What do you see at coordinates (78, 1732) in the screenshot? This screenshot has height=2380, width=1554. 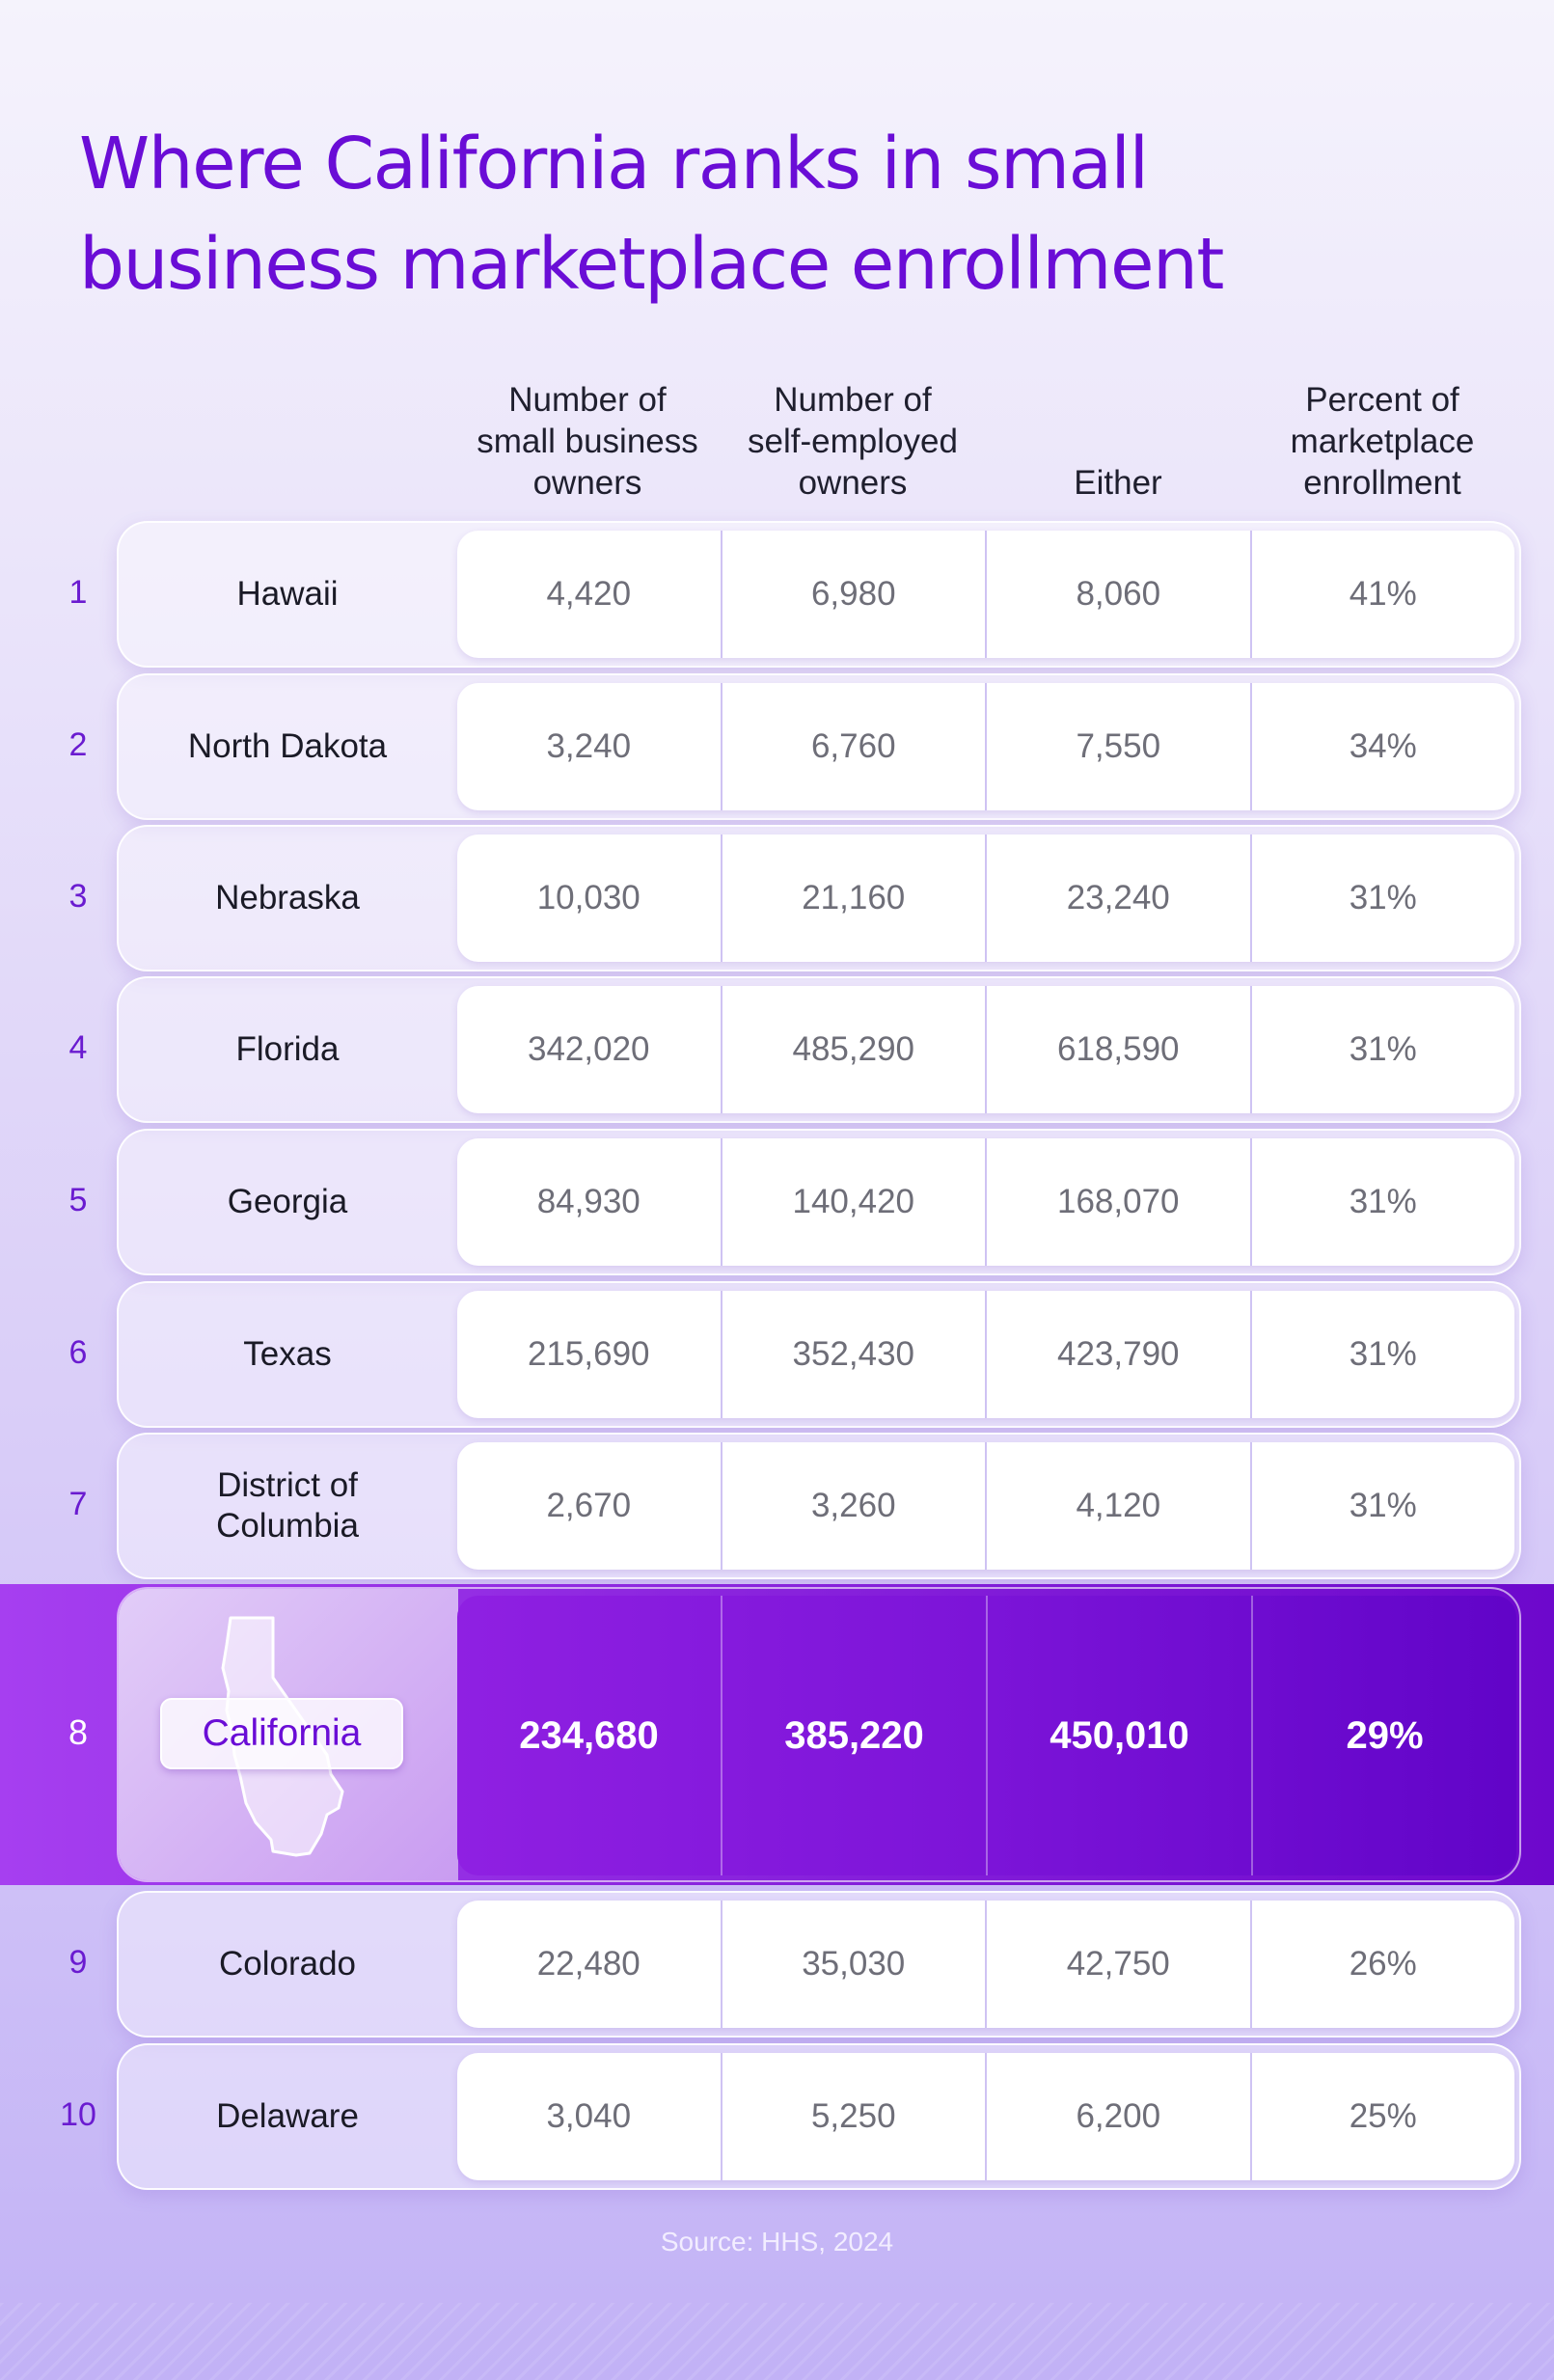 I see `rank-number: 8` at bounding box center [78, 1732].